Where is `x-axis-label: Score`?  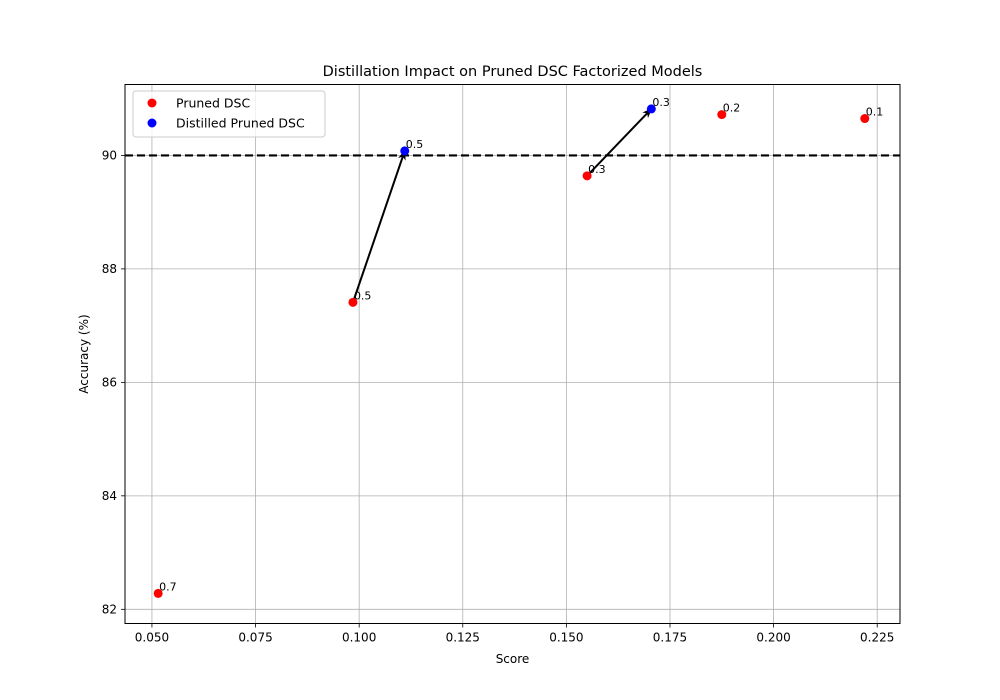 x-axis-label: Score is located at coordinates (513, 659).